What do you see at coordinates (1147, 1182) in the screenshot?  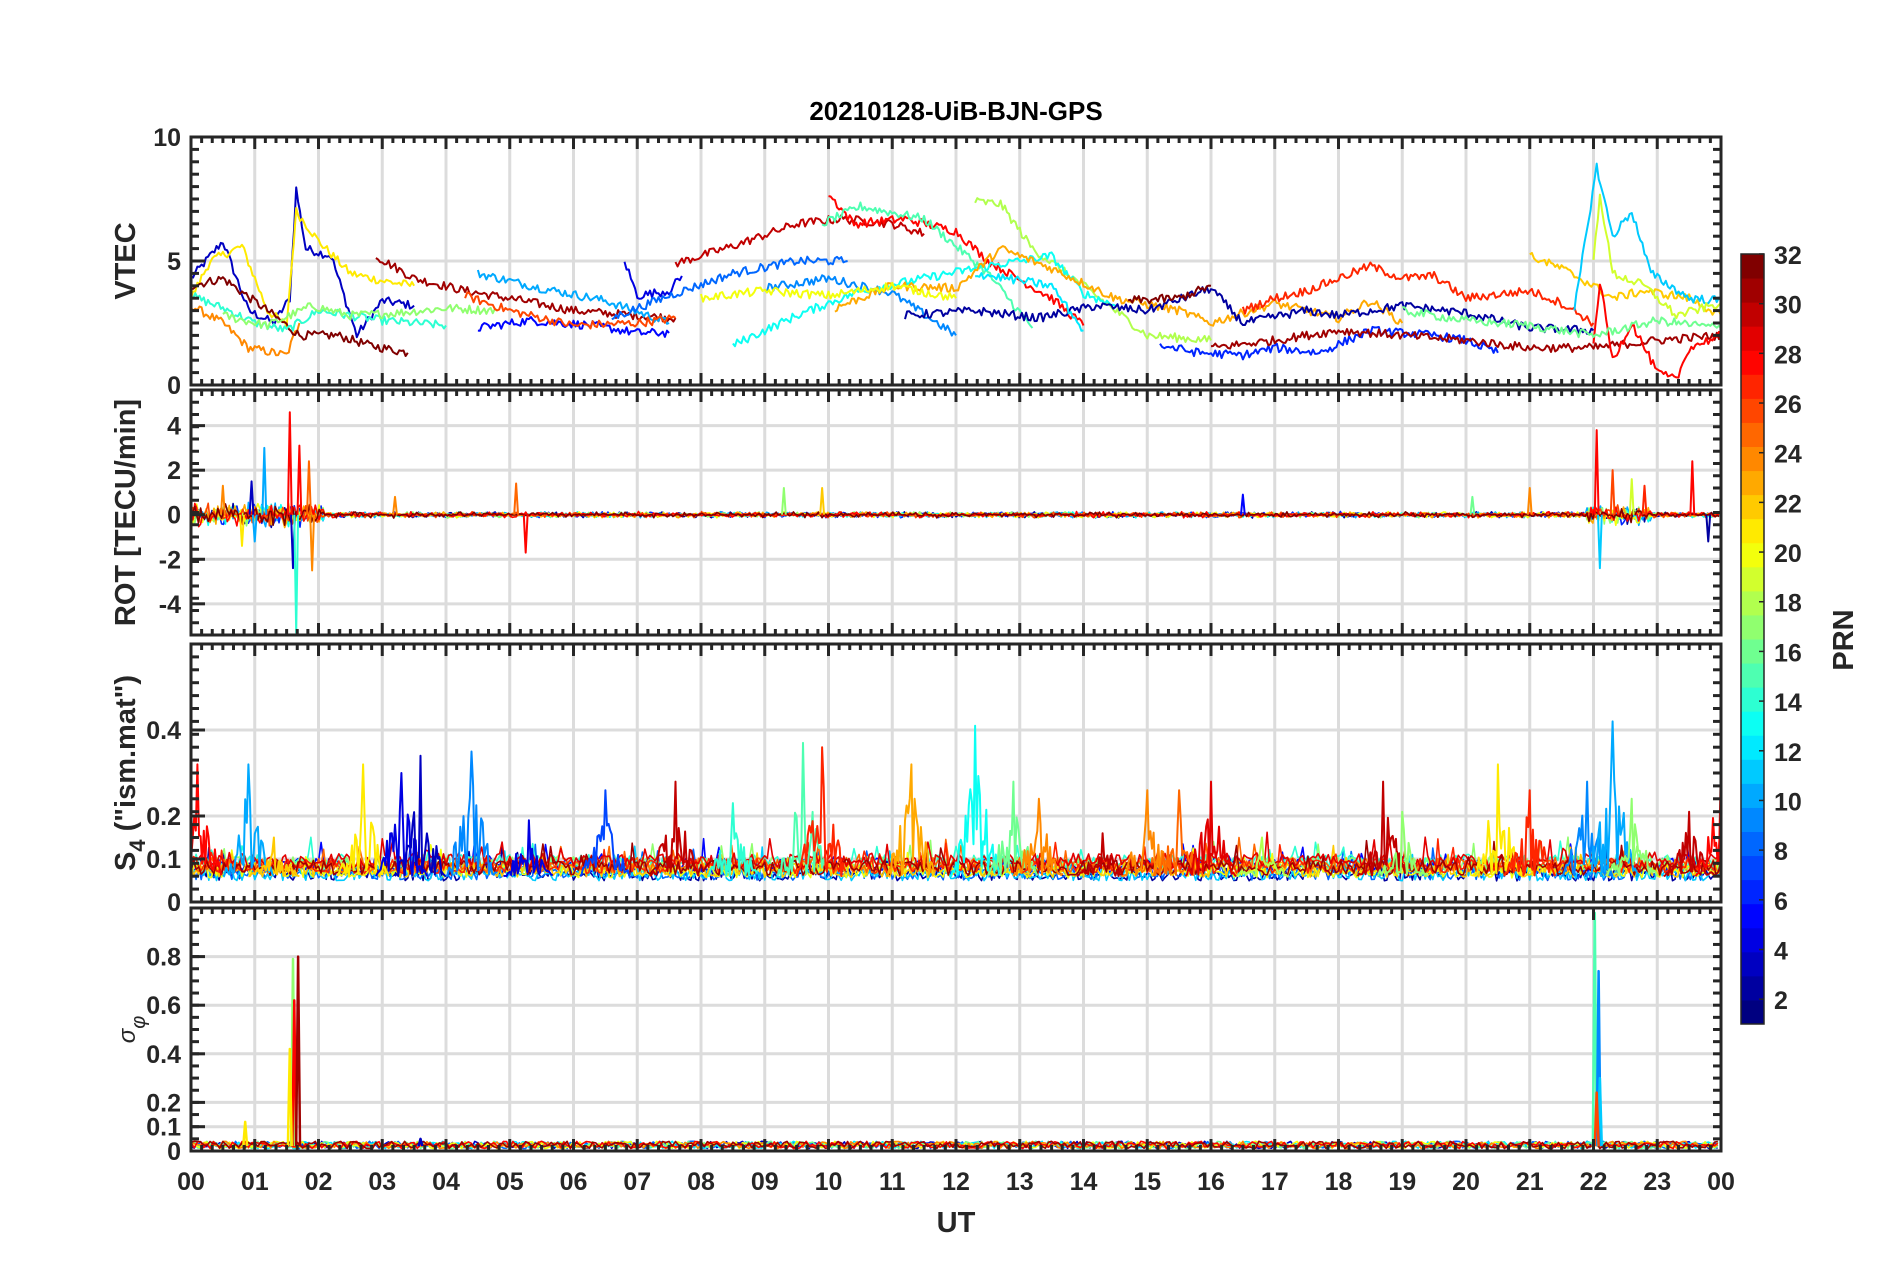 I see `x-tick-label: 15` at bounding box center [1147, 1182].